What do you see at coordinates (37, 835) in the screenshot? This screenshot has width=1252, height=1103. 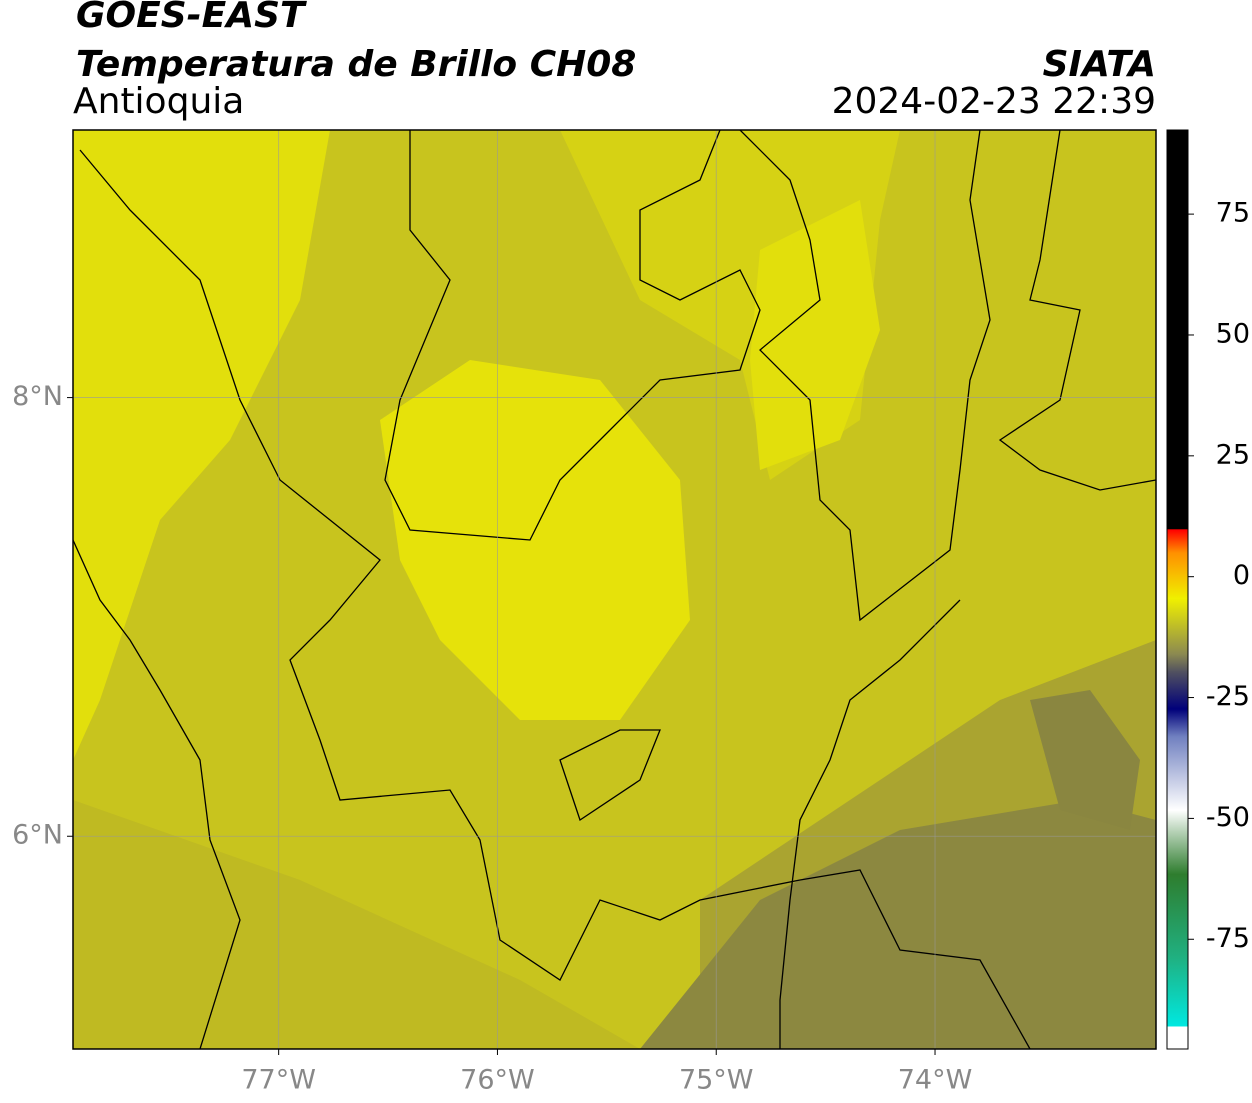 I see `y-tick-label: 6°N` at bounding box center [37, 835].